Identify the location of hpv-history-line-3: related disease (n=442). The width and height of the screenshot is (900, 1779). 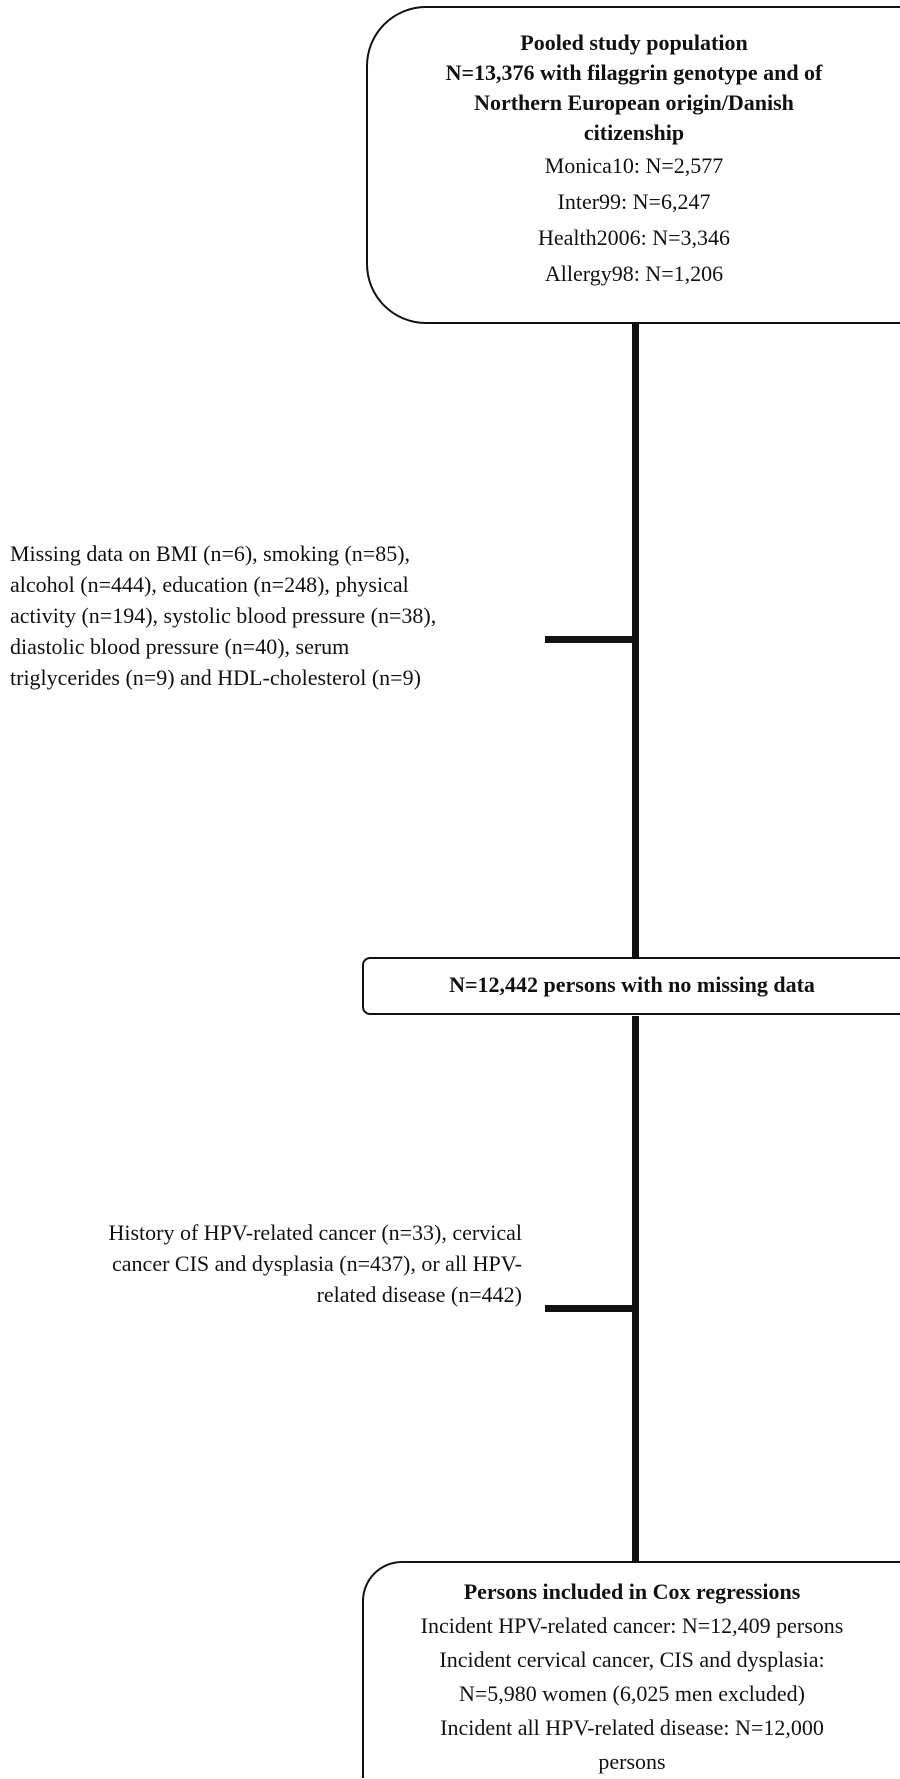
(419, 1294).